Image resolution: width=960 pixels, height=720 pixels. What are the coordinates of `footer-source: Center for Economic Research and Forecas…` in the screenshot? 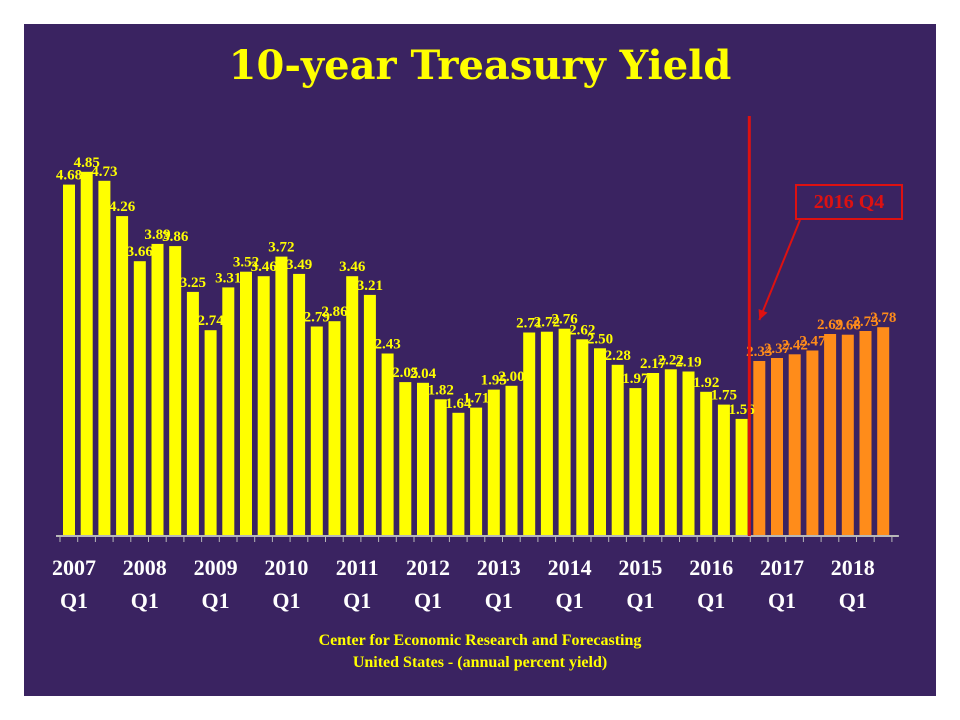 It's located at (480, 640).